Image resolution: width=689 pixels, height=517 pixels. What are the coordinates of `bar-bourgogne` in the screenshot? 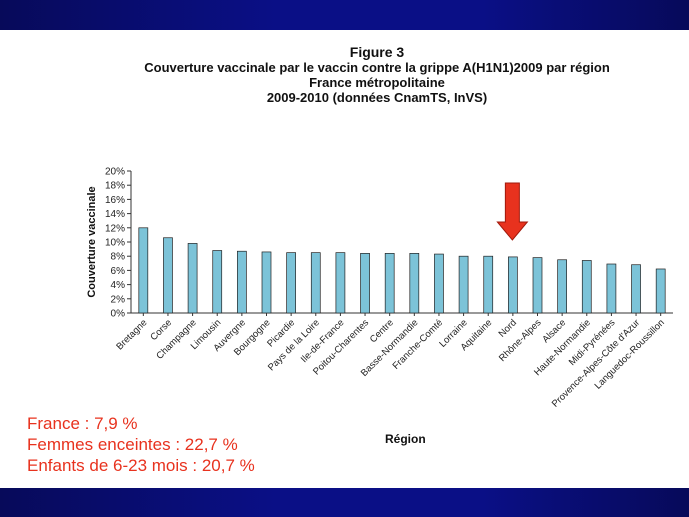 It's located at (266, 282).